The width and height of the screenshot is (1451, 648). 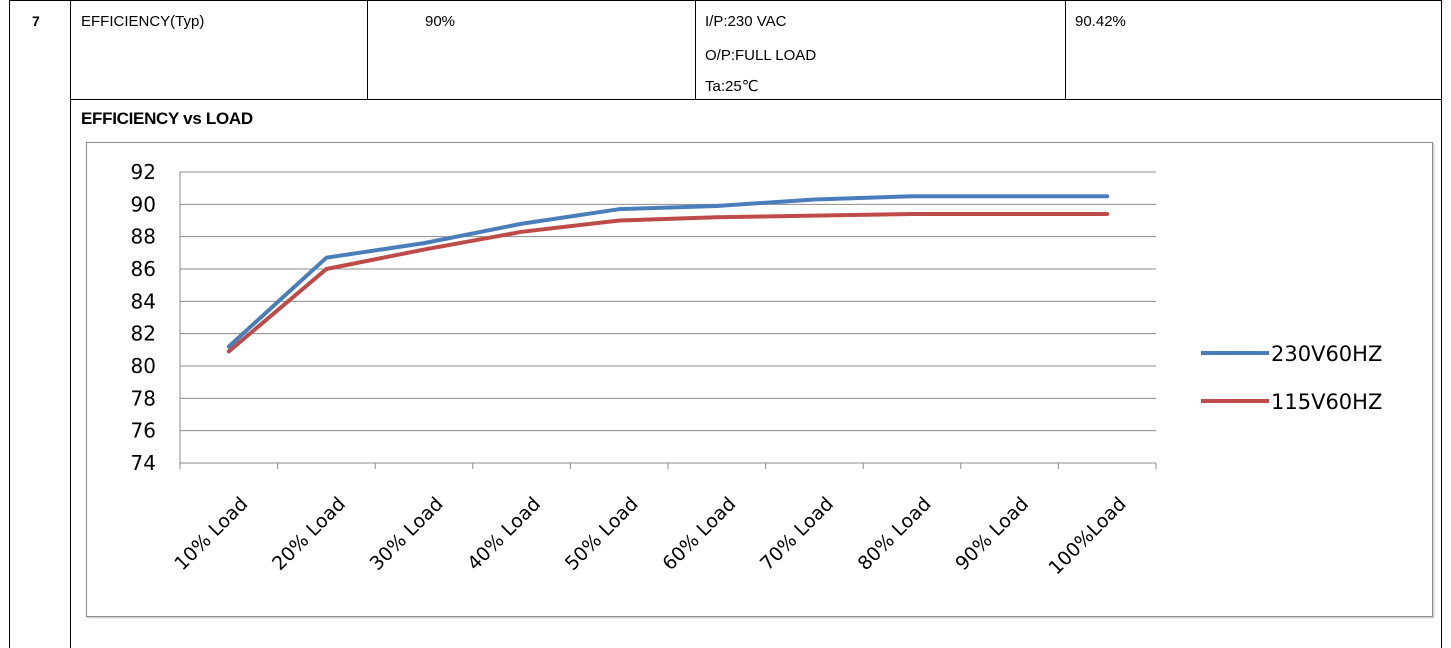 I want to click on x-tick-label: 90% Load, so click(x=992, y=534).